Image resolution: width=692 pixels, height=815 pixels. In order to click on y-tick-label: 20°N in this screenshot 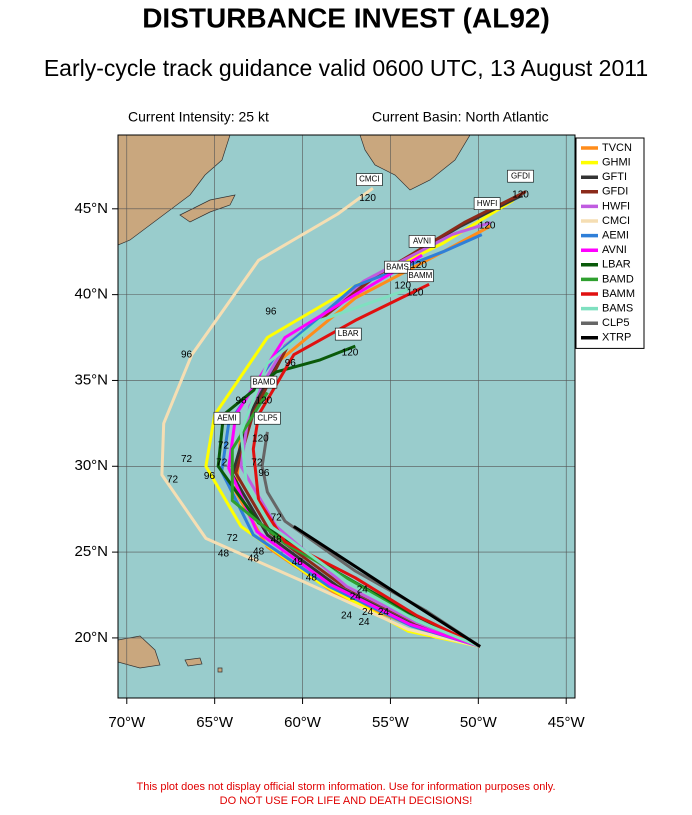, I will do `click(91, 637)`.